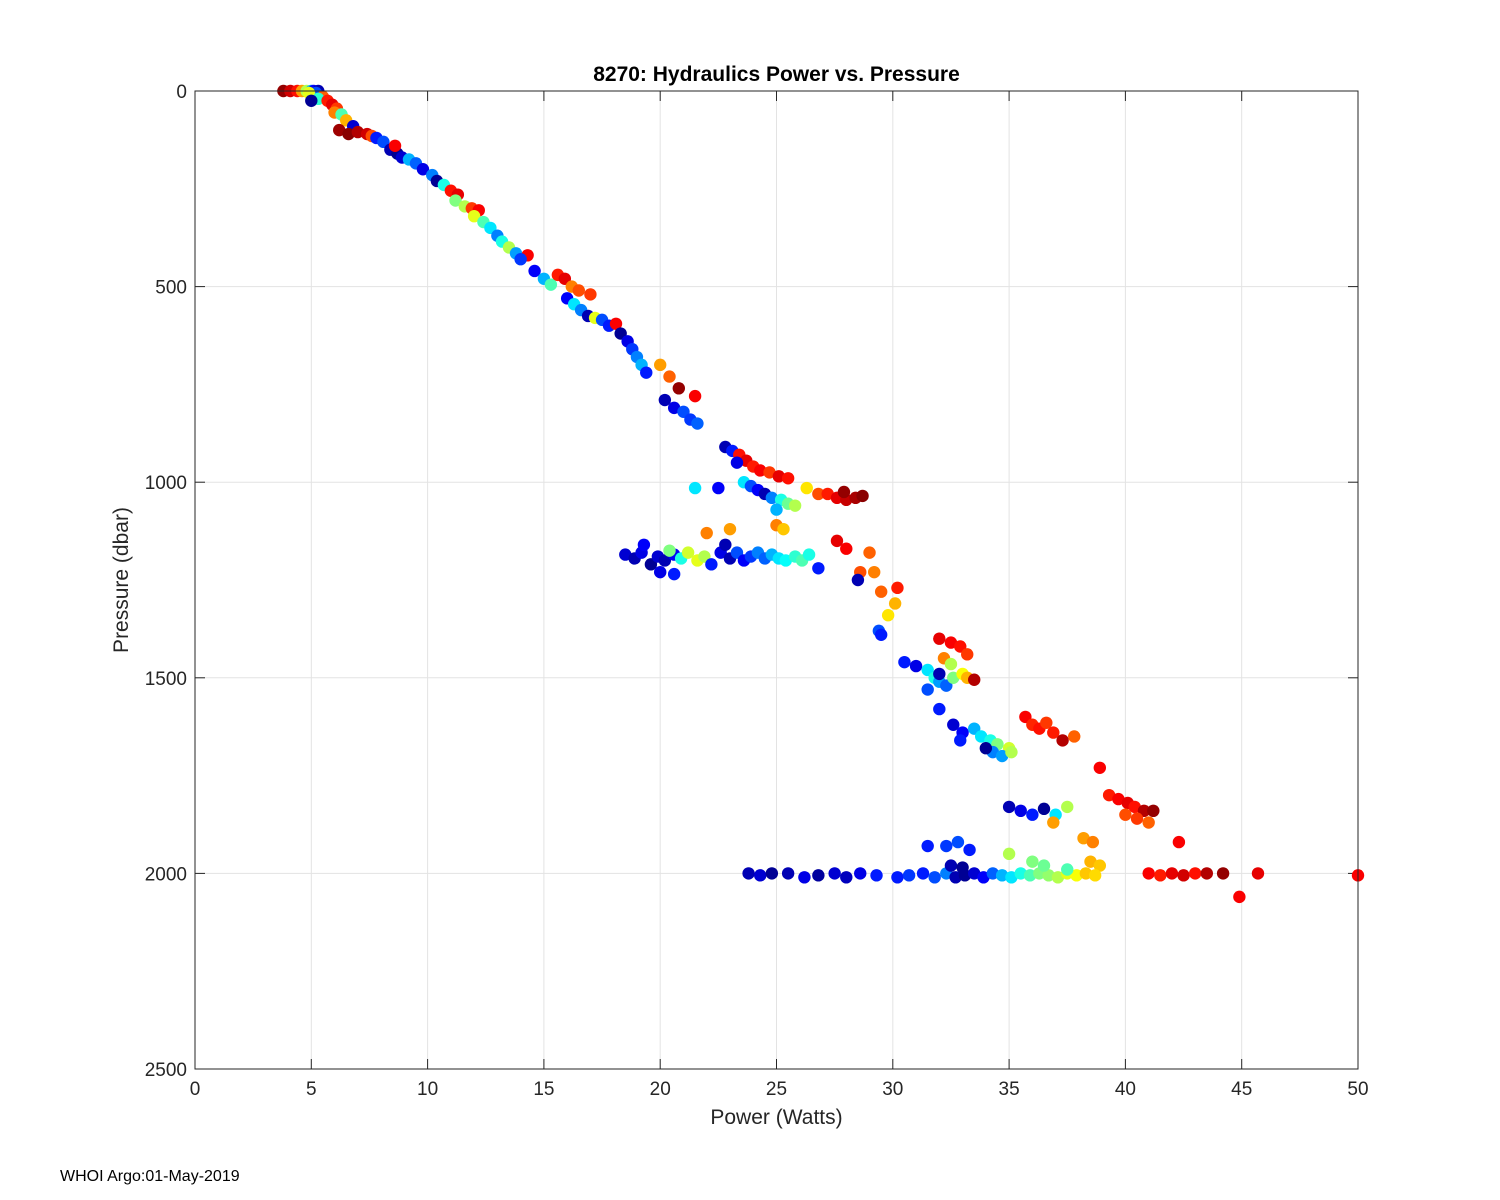  I want to click on x-tick-label: 50, so click(1357, 1089).